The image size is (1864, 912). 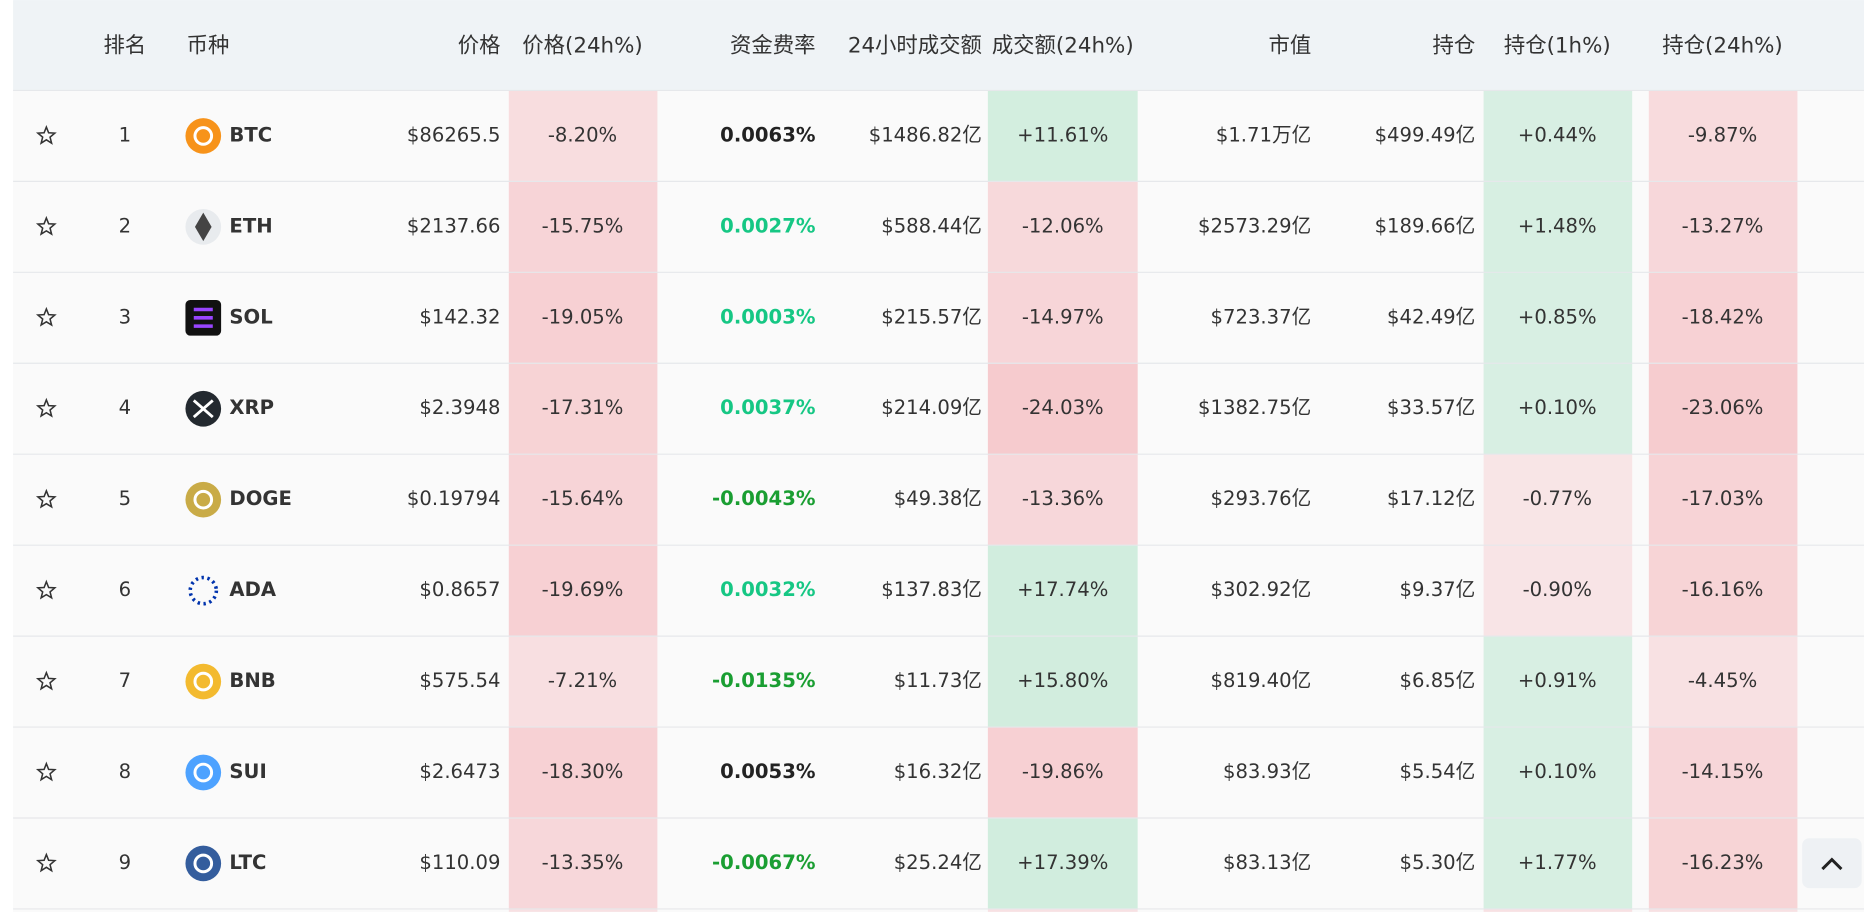 What do you see at coordinates (125, 407) in the screenshot?
I see `cell-rank: 4` at bounding box center [125, 407].